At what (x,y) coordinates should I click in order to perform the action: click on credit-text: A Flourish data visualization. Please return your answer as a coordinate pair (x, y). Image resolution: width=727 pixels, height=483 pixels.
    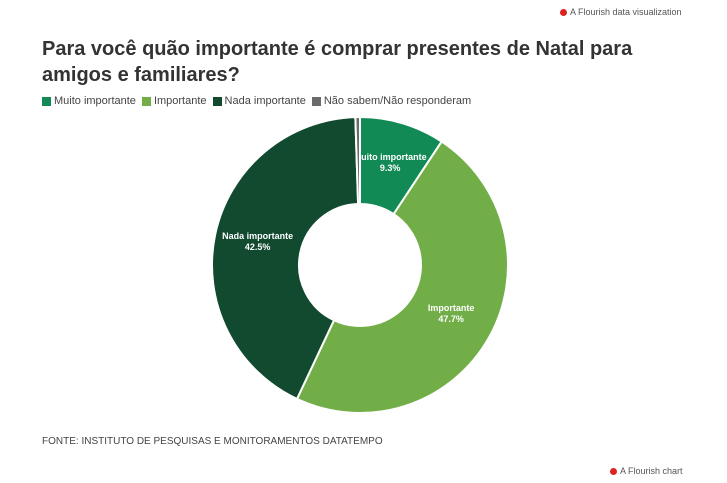
    Looking at the image, I should click on (626, 12).